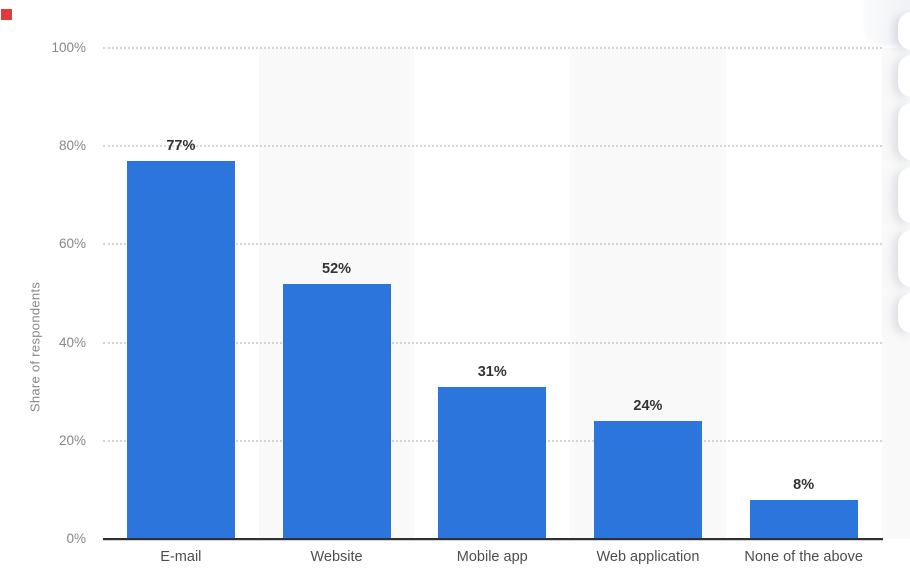  What do you see at coordinates (336, 557) in the screenshot?
I see `category-label: Website` at bounding box center [336, 557].